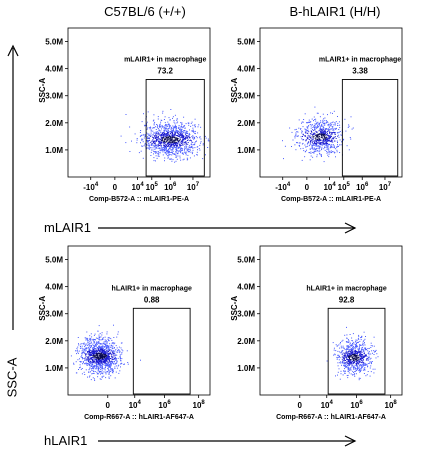  What do you see at coordinates (193, 187) in the screenshot?
I see `x-tick-label: 107` at bounding box center [193, 187].